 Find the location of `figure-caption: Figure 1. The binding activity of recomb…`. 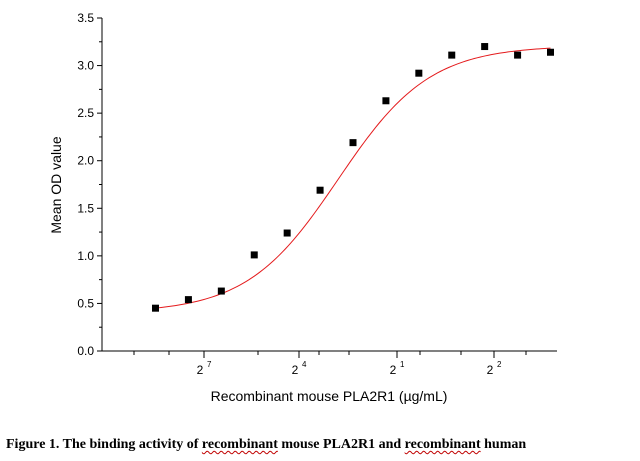

figure-caption: Figure 1. The binding activity of recomb… is located at coordinates (322, 445).